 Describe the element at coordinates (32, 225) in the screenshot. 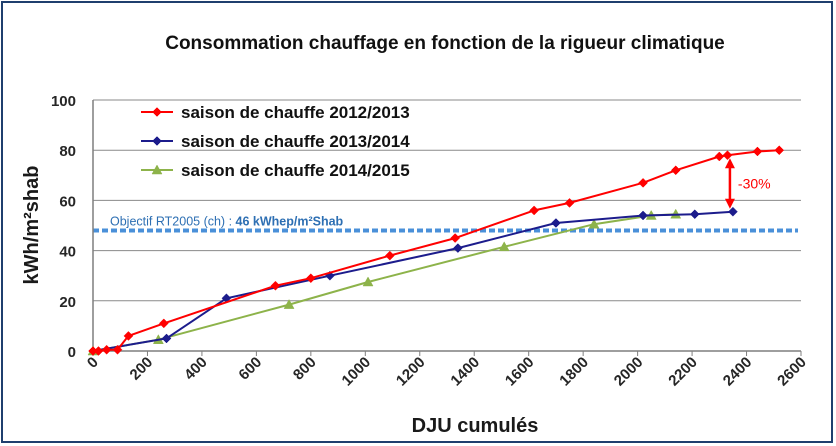

I see `y-axis-title: kWh/m²shab` at that location.